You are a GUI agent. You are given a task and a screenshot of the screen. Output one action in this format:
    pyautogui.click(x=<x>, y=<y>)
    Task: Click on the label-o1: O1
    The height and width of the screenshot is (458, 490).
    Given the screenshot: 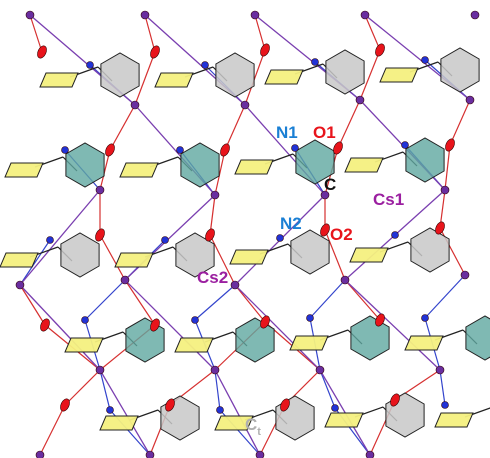 What is the action you would take?
    pyautogui.click(x=324, y=132)
    